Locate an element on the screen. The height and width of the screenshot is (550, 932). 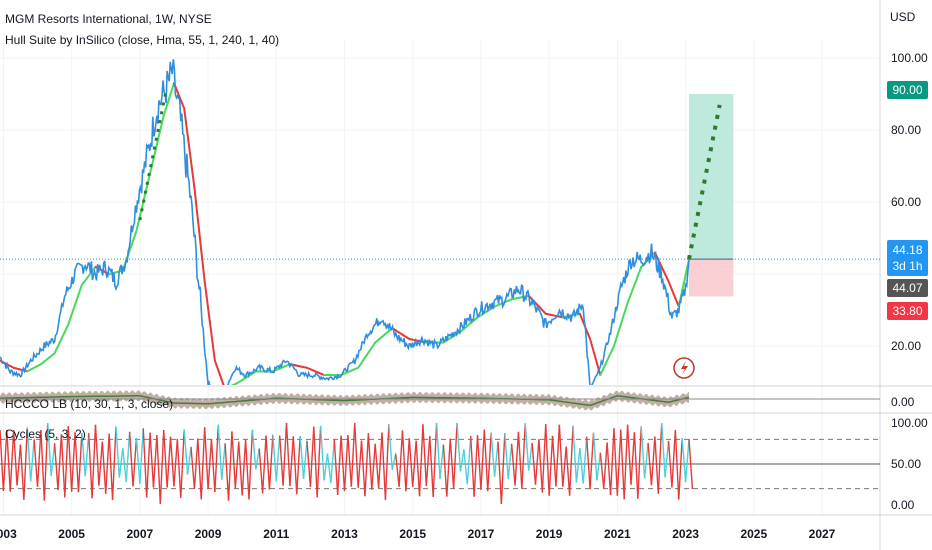
chart-title: MGM Resorts International, 1W, NYSE is located at coordinates (108, 19).